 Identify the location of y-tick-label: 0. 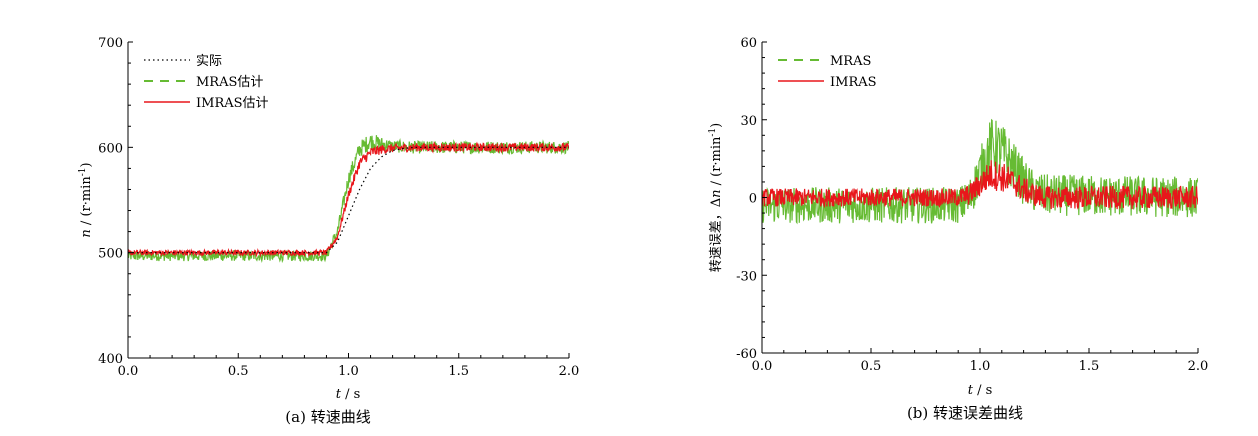
(753, 199).